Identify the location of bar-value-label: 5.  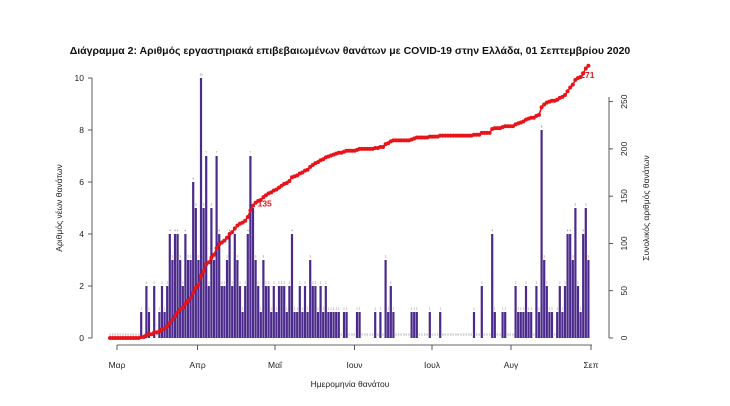
(212, 205).